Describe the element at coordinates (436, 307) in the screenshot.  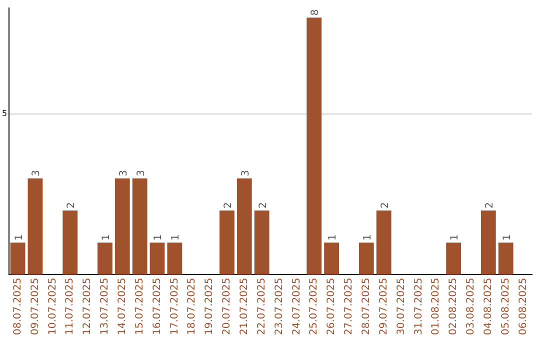
I see `x-tick-label: 01.08.2025` at that location.